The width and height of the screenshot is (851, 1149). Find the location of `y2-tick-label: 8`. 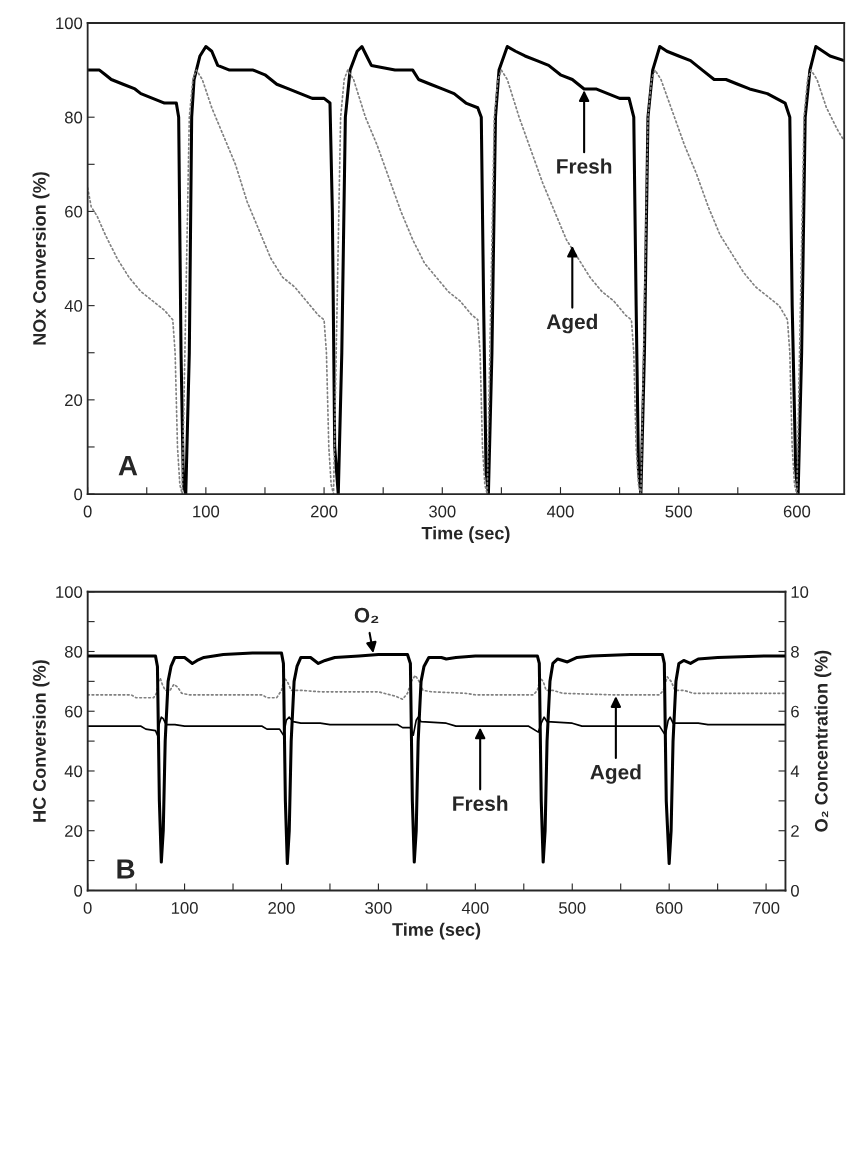

y2-tick-label: 8 is located at coordinates (795, 651).